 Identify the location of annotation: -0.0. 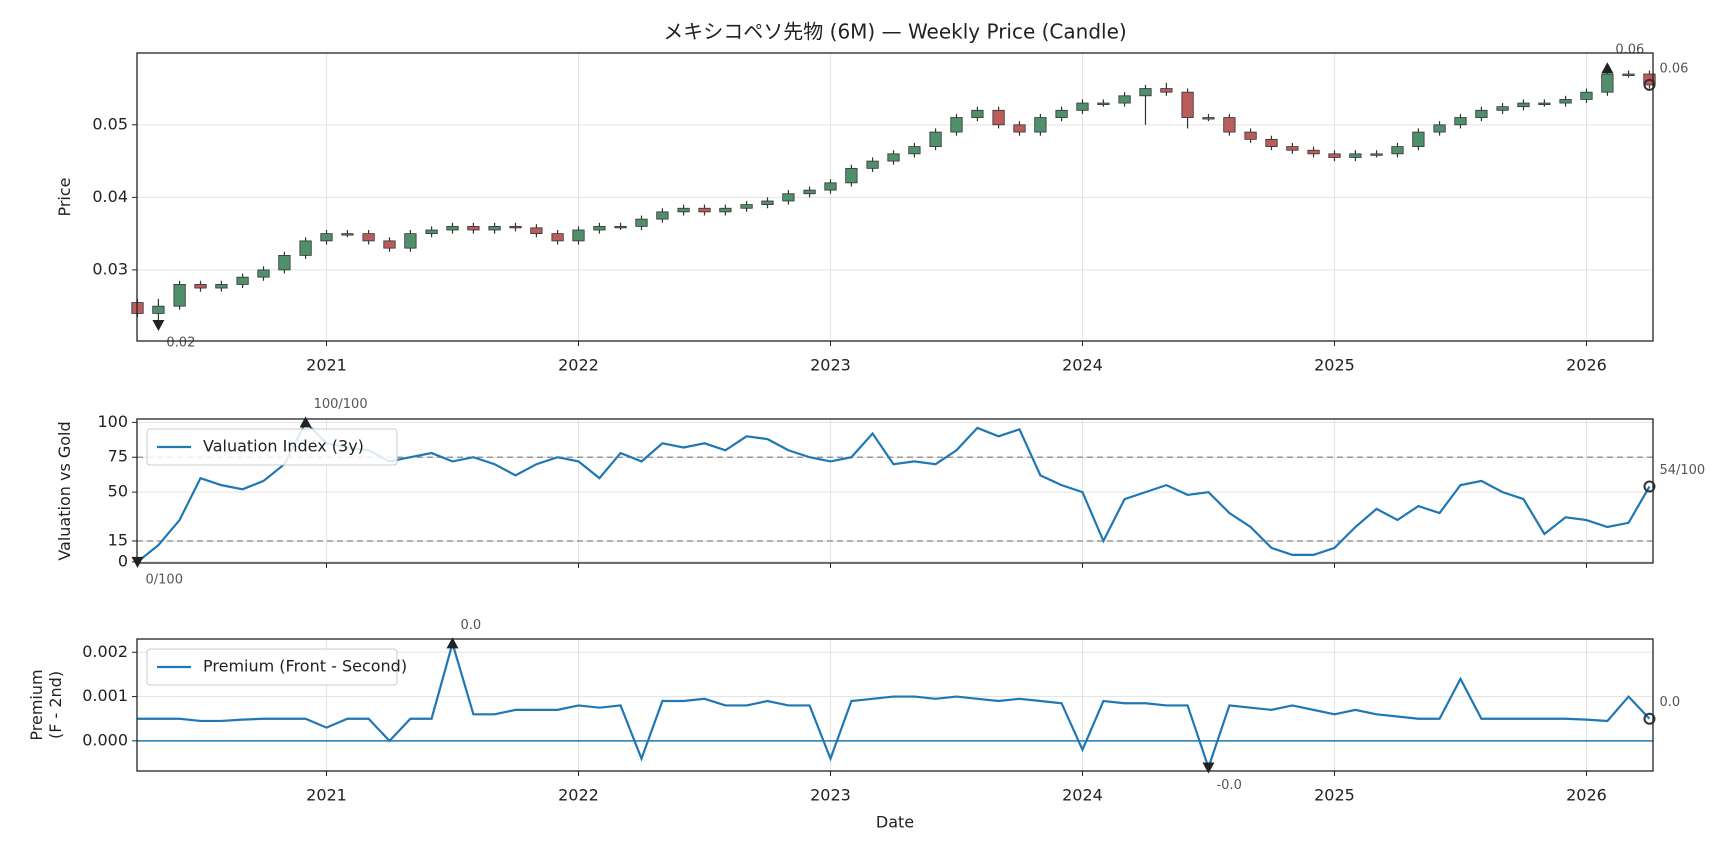
(1228, 785).